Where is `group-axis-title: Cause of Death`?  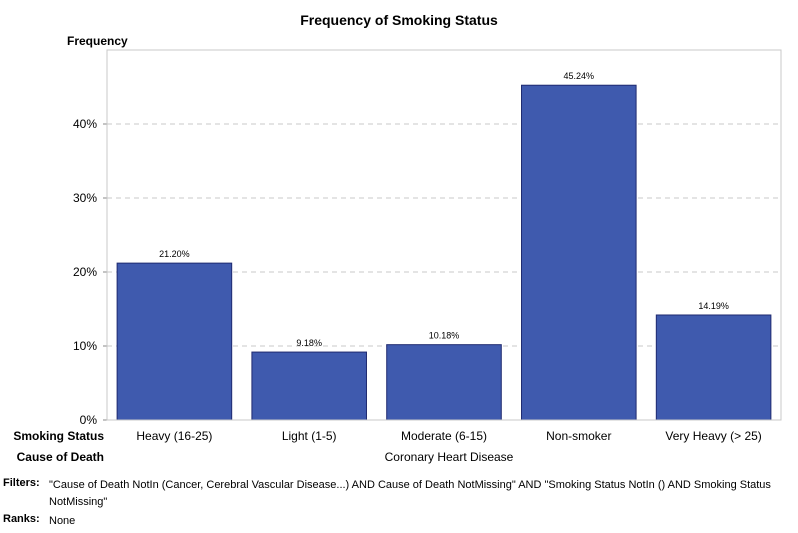 group-axis-title: Cause of Death is located at coordinates (60, 457).